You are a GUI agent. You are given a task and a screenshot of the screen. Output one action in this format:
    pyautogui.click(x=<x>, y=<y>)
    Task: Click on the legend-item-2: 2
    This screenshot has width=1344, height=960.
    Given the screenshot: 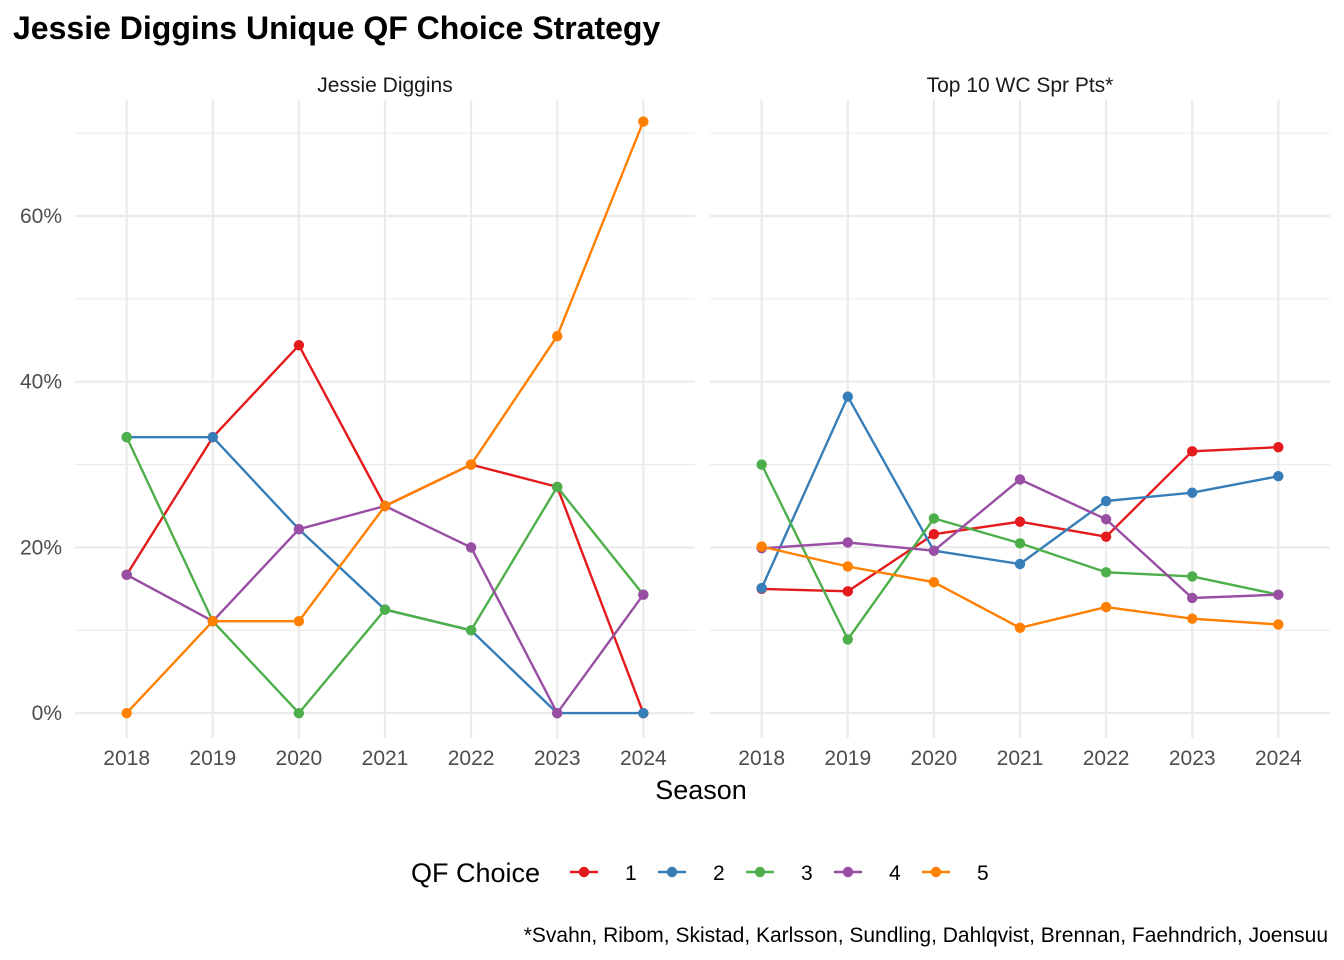 What is the action you would take?
    pyautogui.click(x=691, y=873)
    